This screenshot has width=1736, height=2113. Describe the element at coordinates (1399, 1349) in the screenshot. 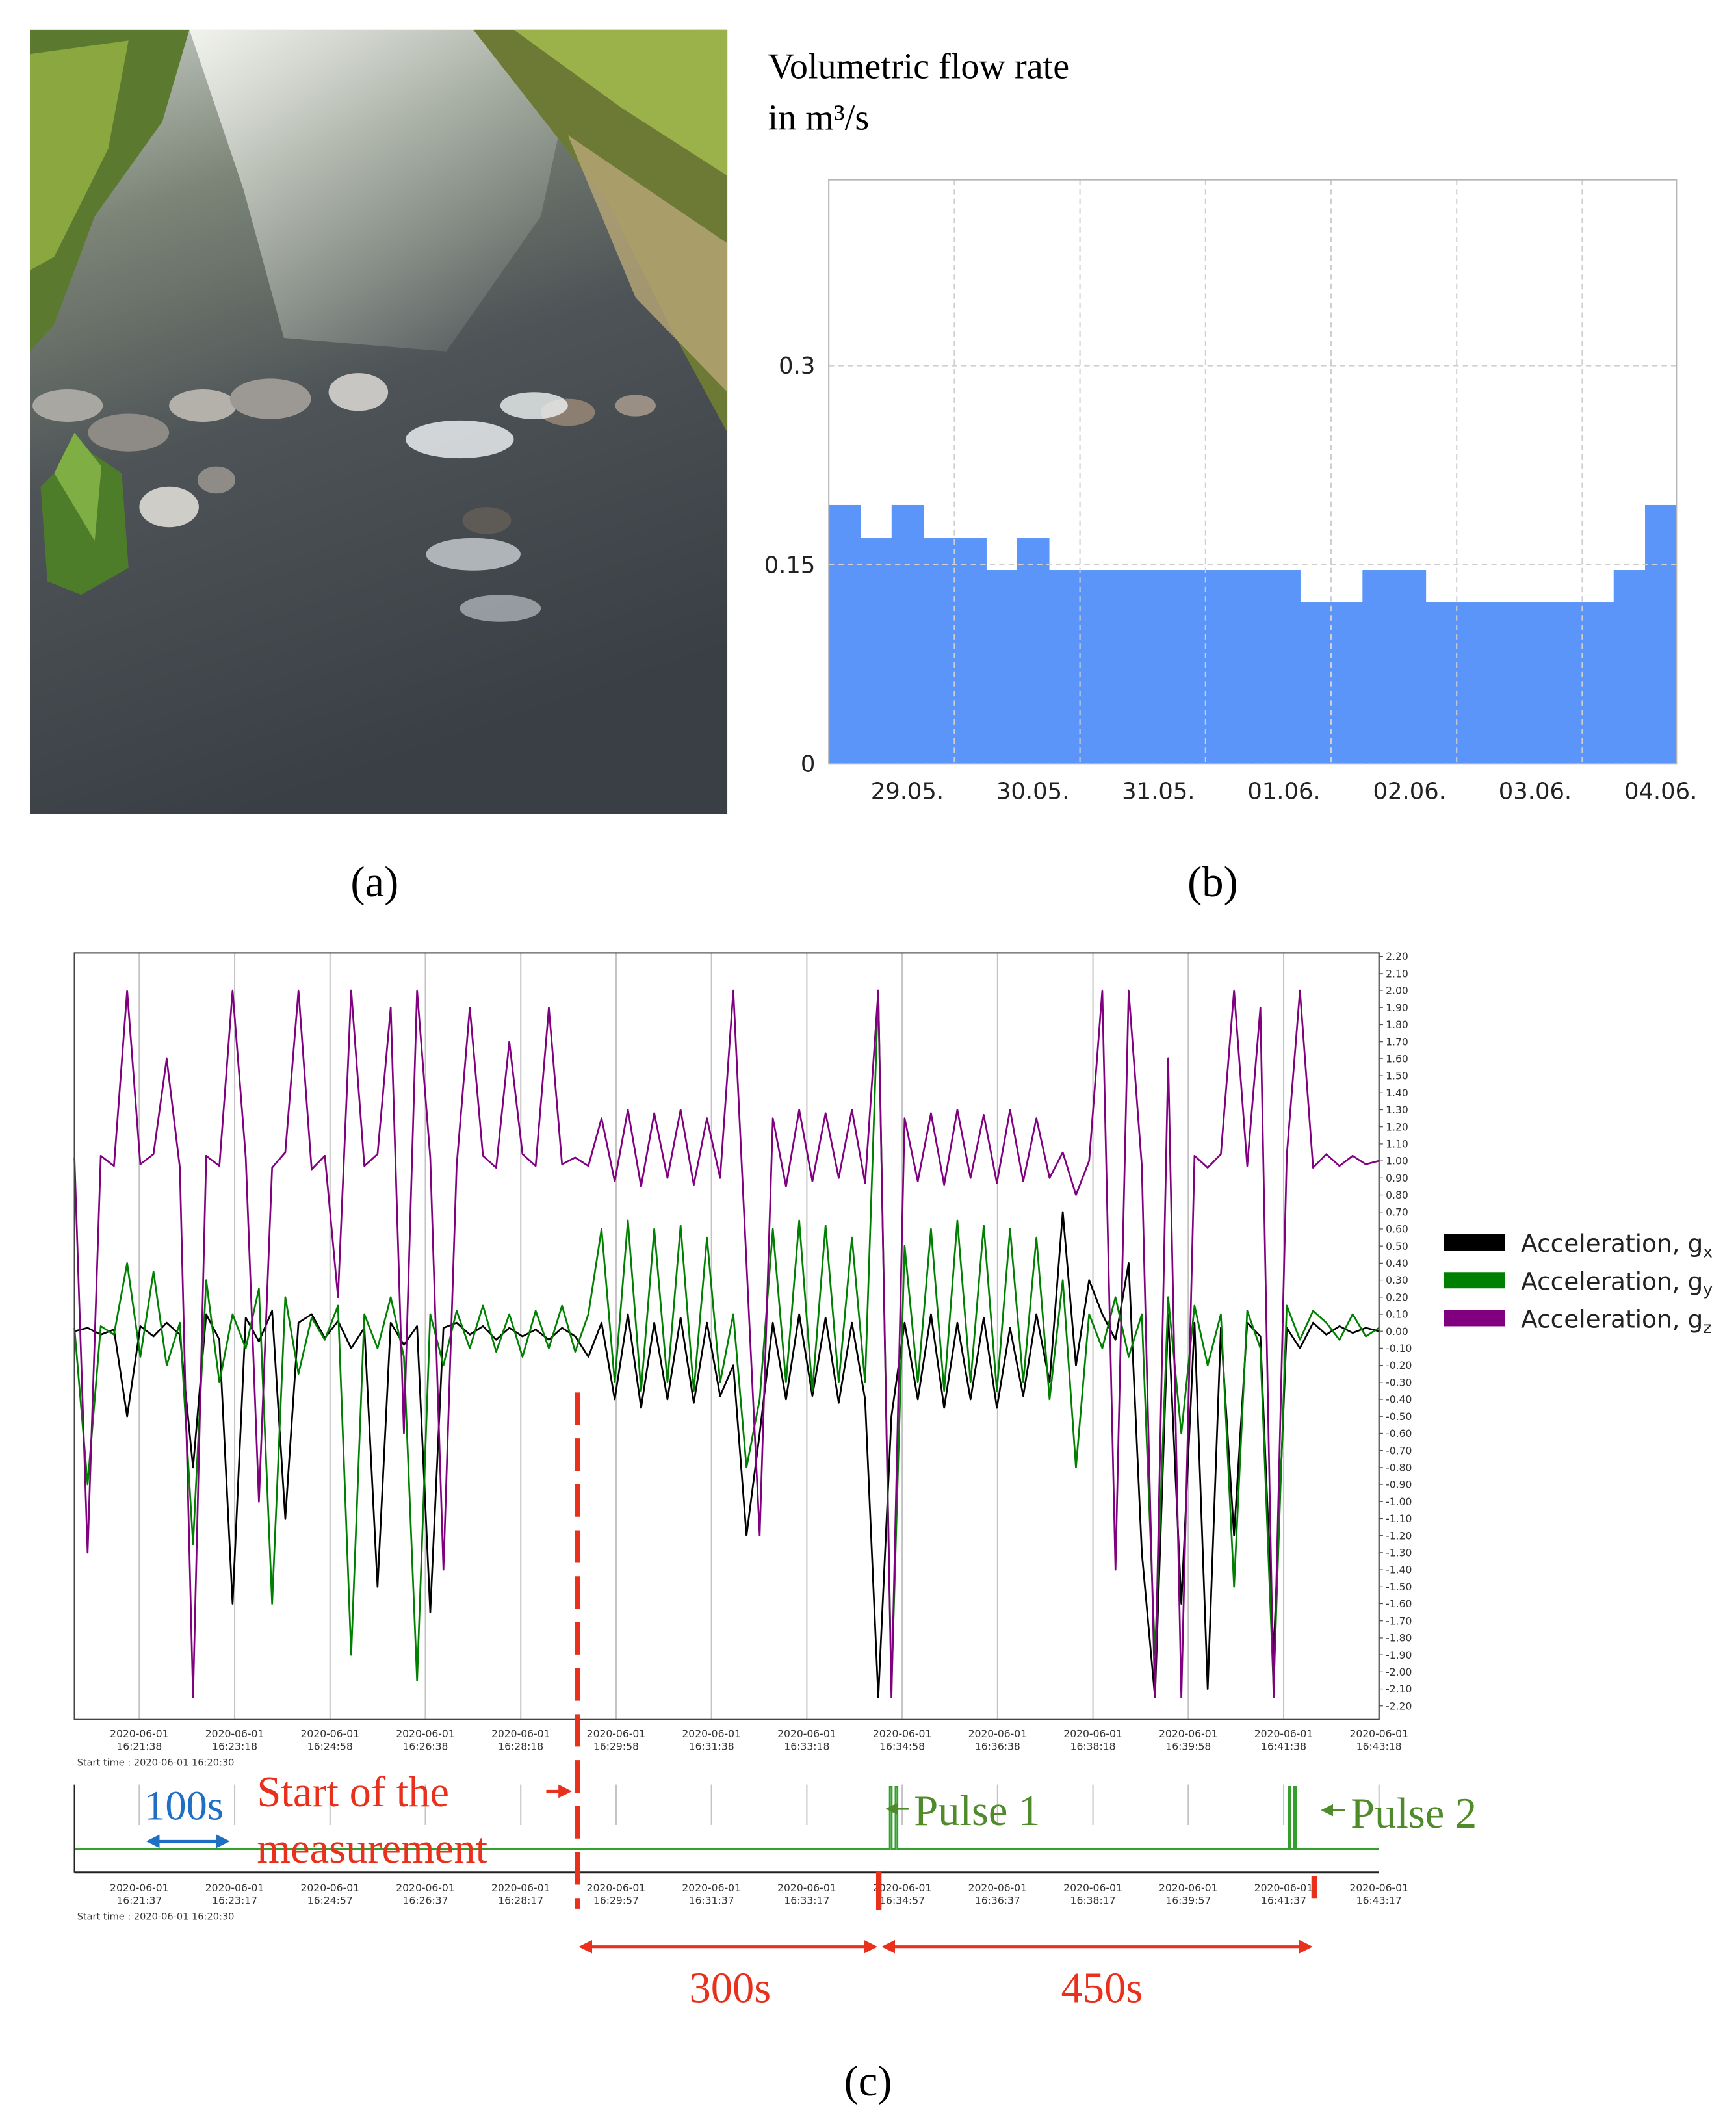

I see `y-tick-label: -0.10` at that location.